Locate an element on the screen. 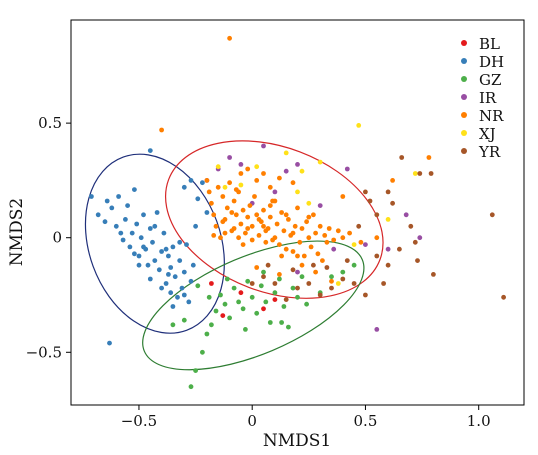  legend-label-ir: IR is located at coordinates (488, 98).